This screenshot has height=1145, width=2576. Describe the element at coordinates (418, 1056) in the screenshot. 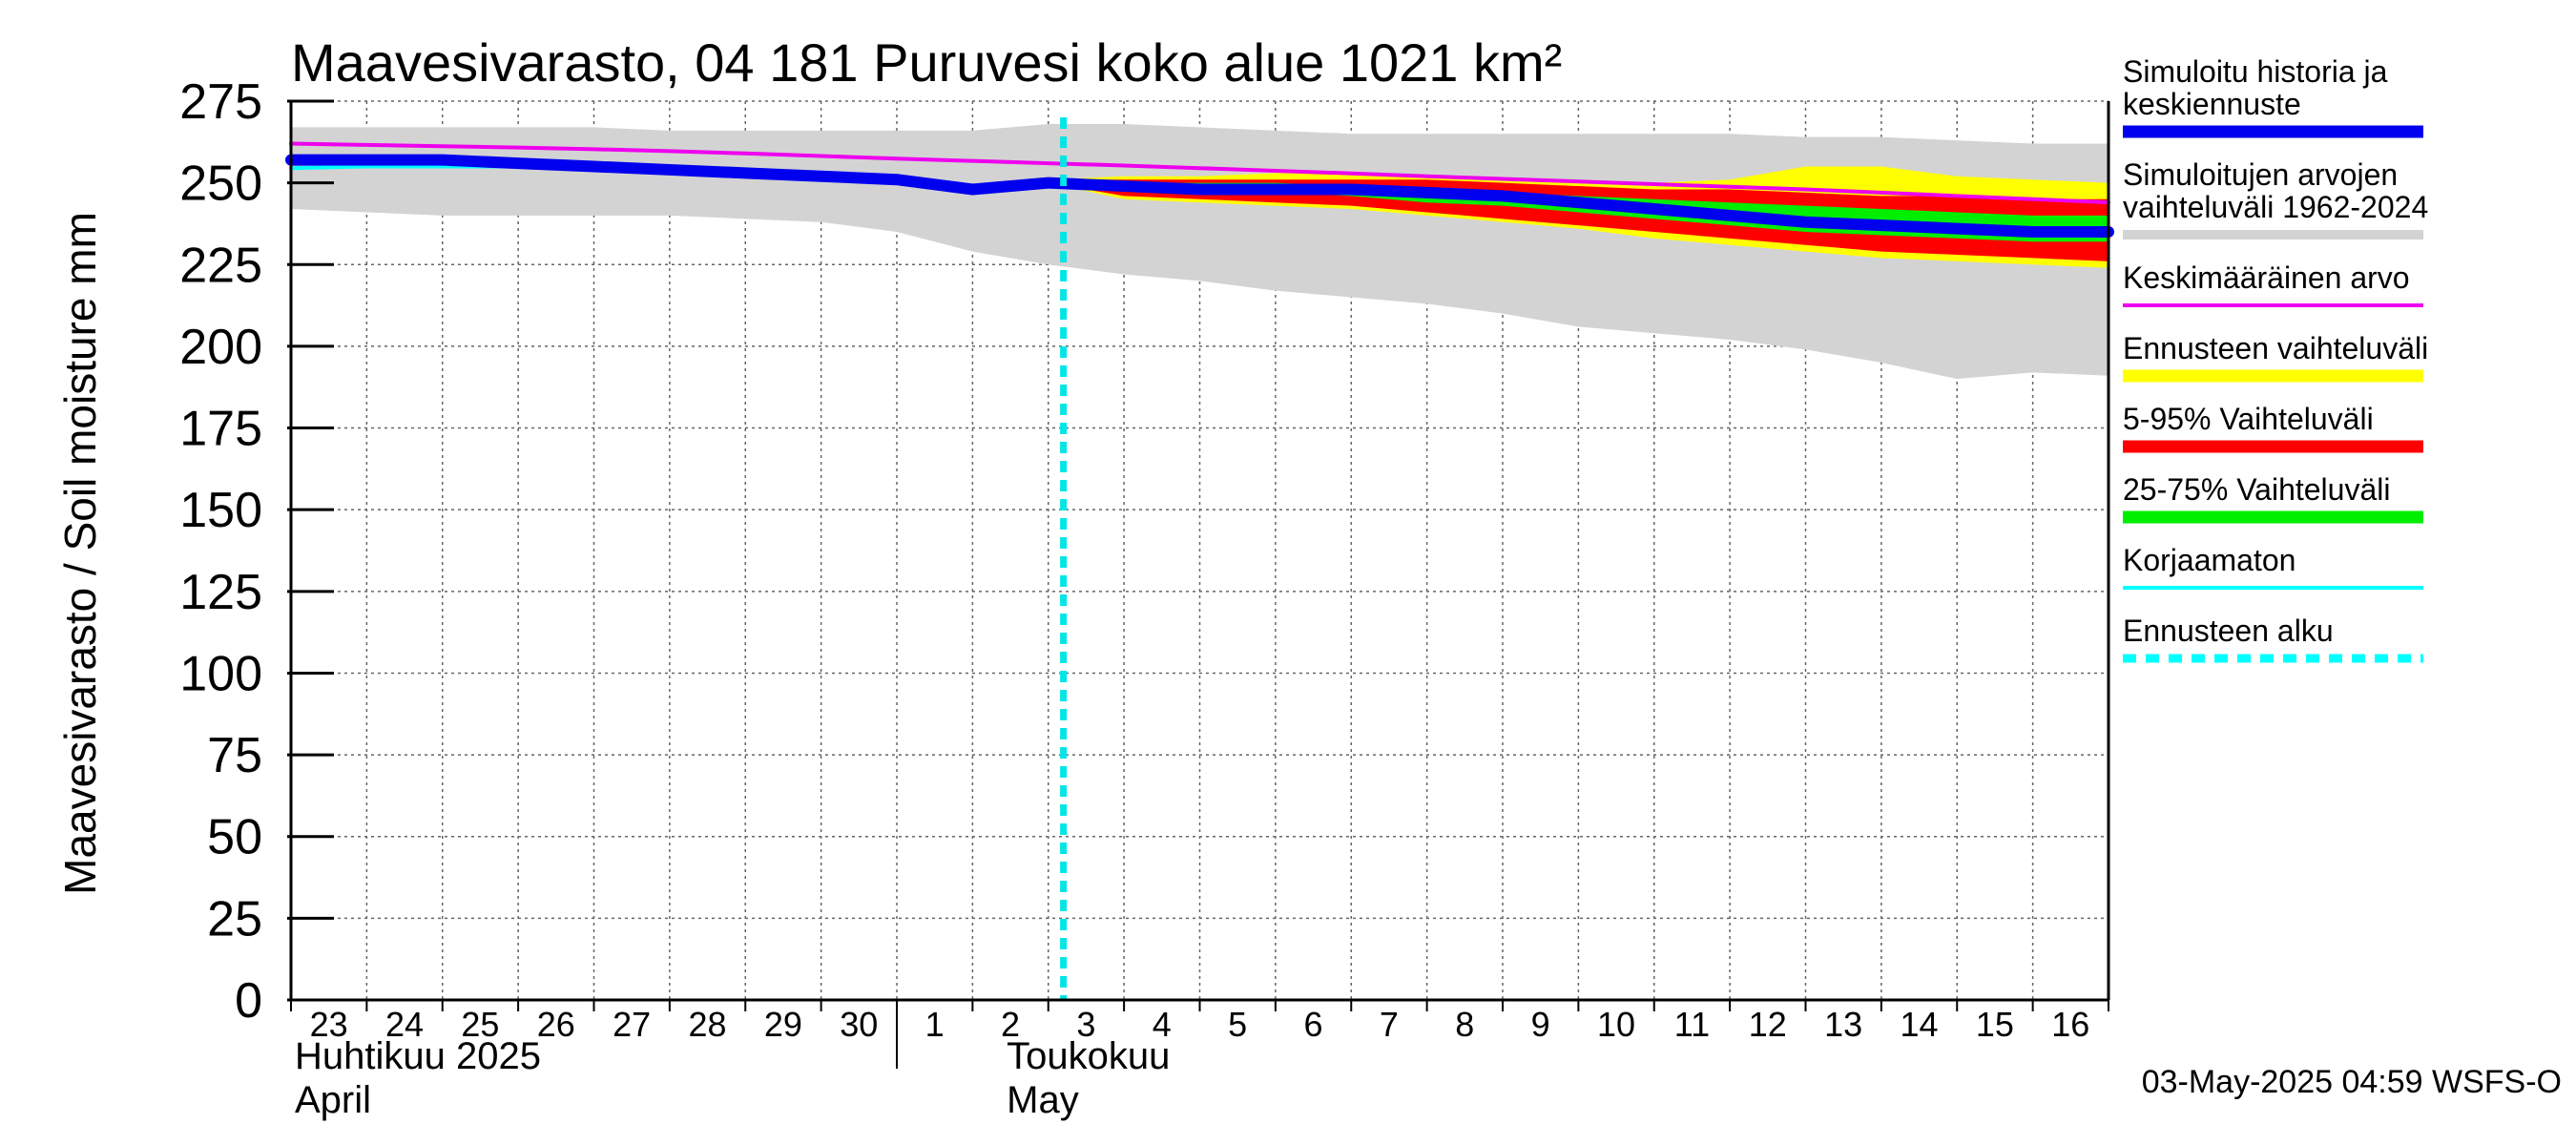

I see `month-label-fi: Huhtikuu 2025` at that location.